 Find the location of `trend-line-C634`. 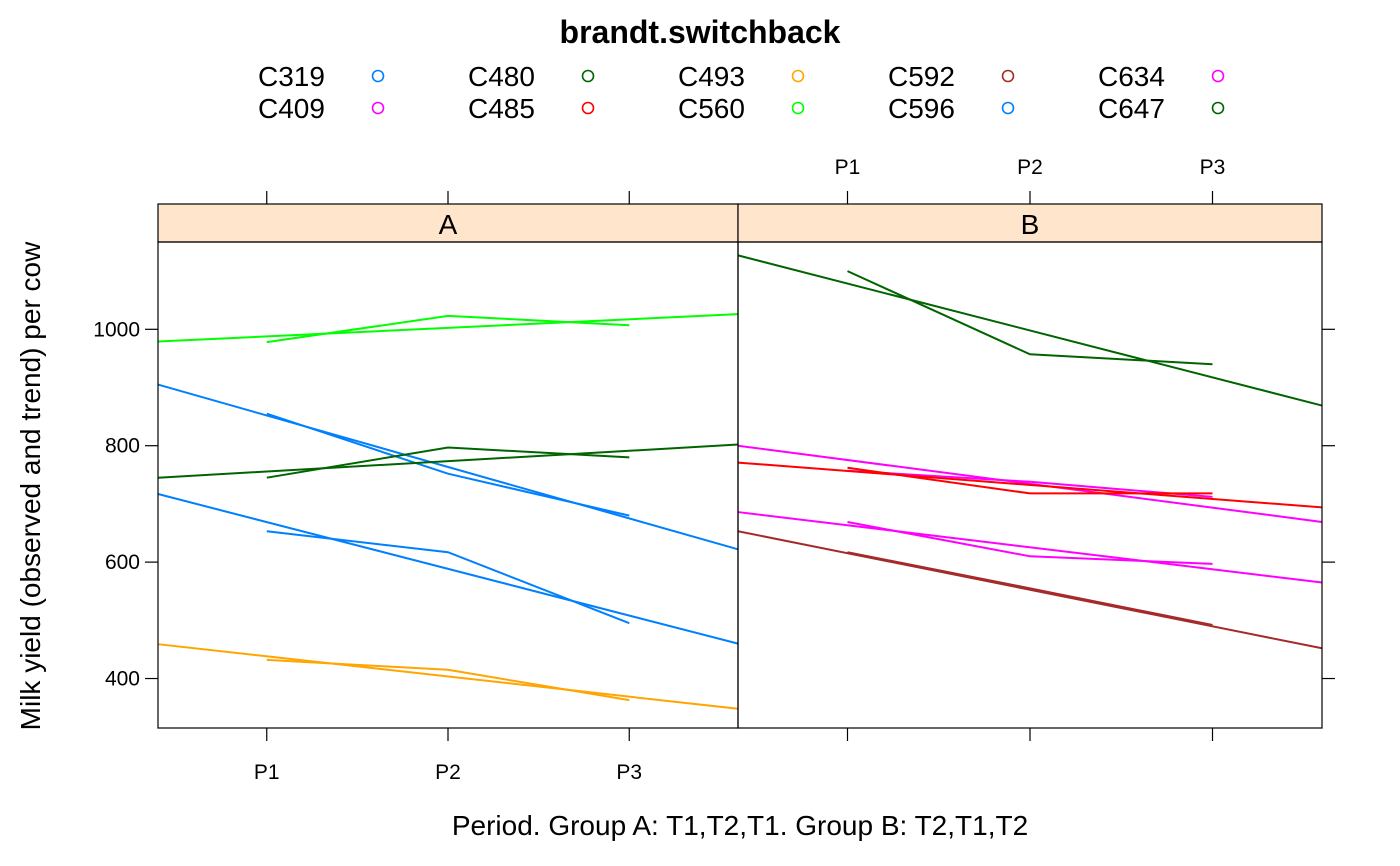

trend-line-C634 is located at coordinates (1030, 483).